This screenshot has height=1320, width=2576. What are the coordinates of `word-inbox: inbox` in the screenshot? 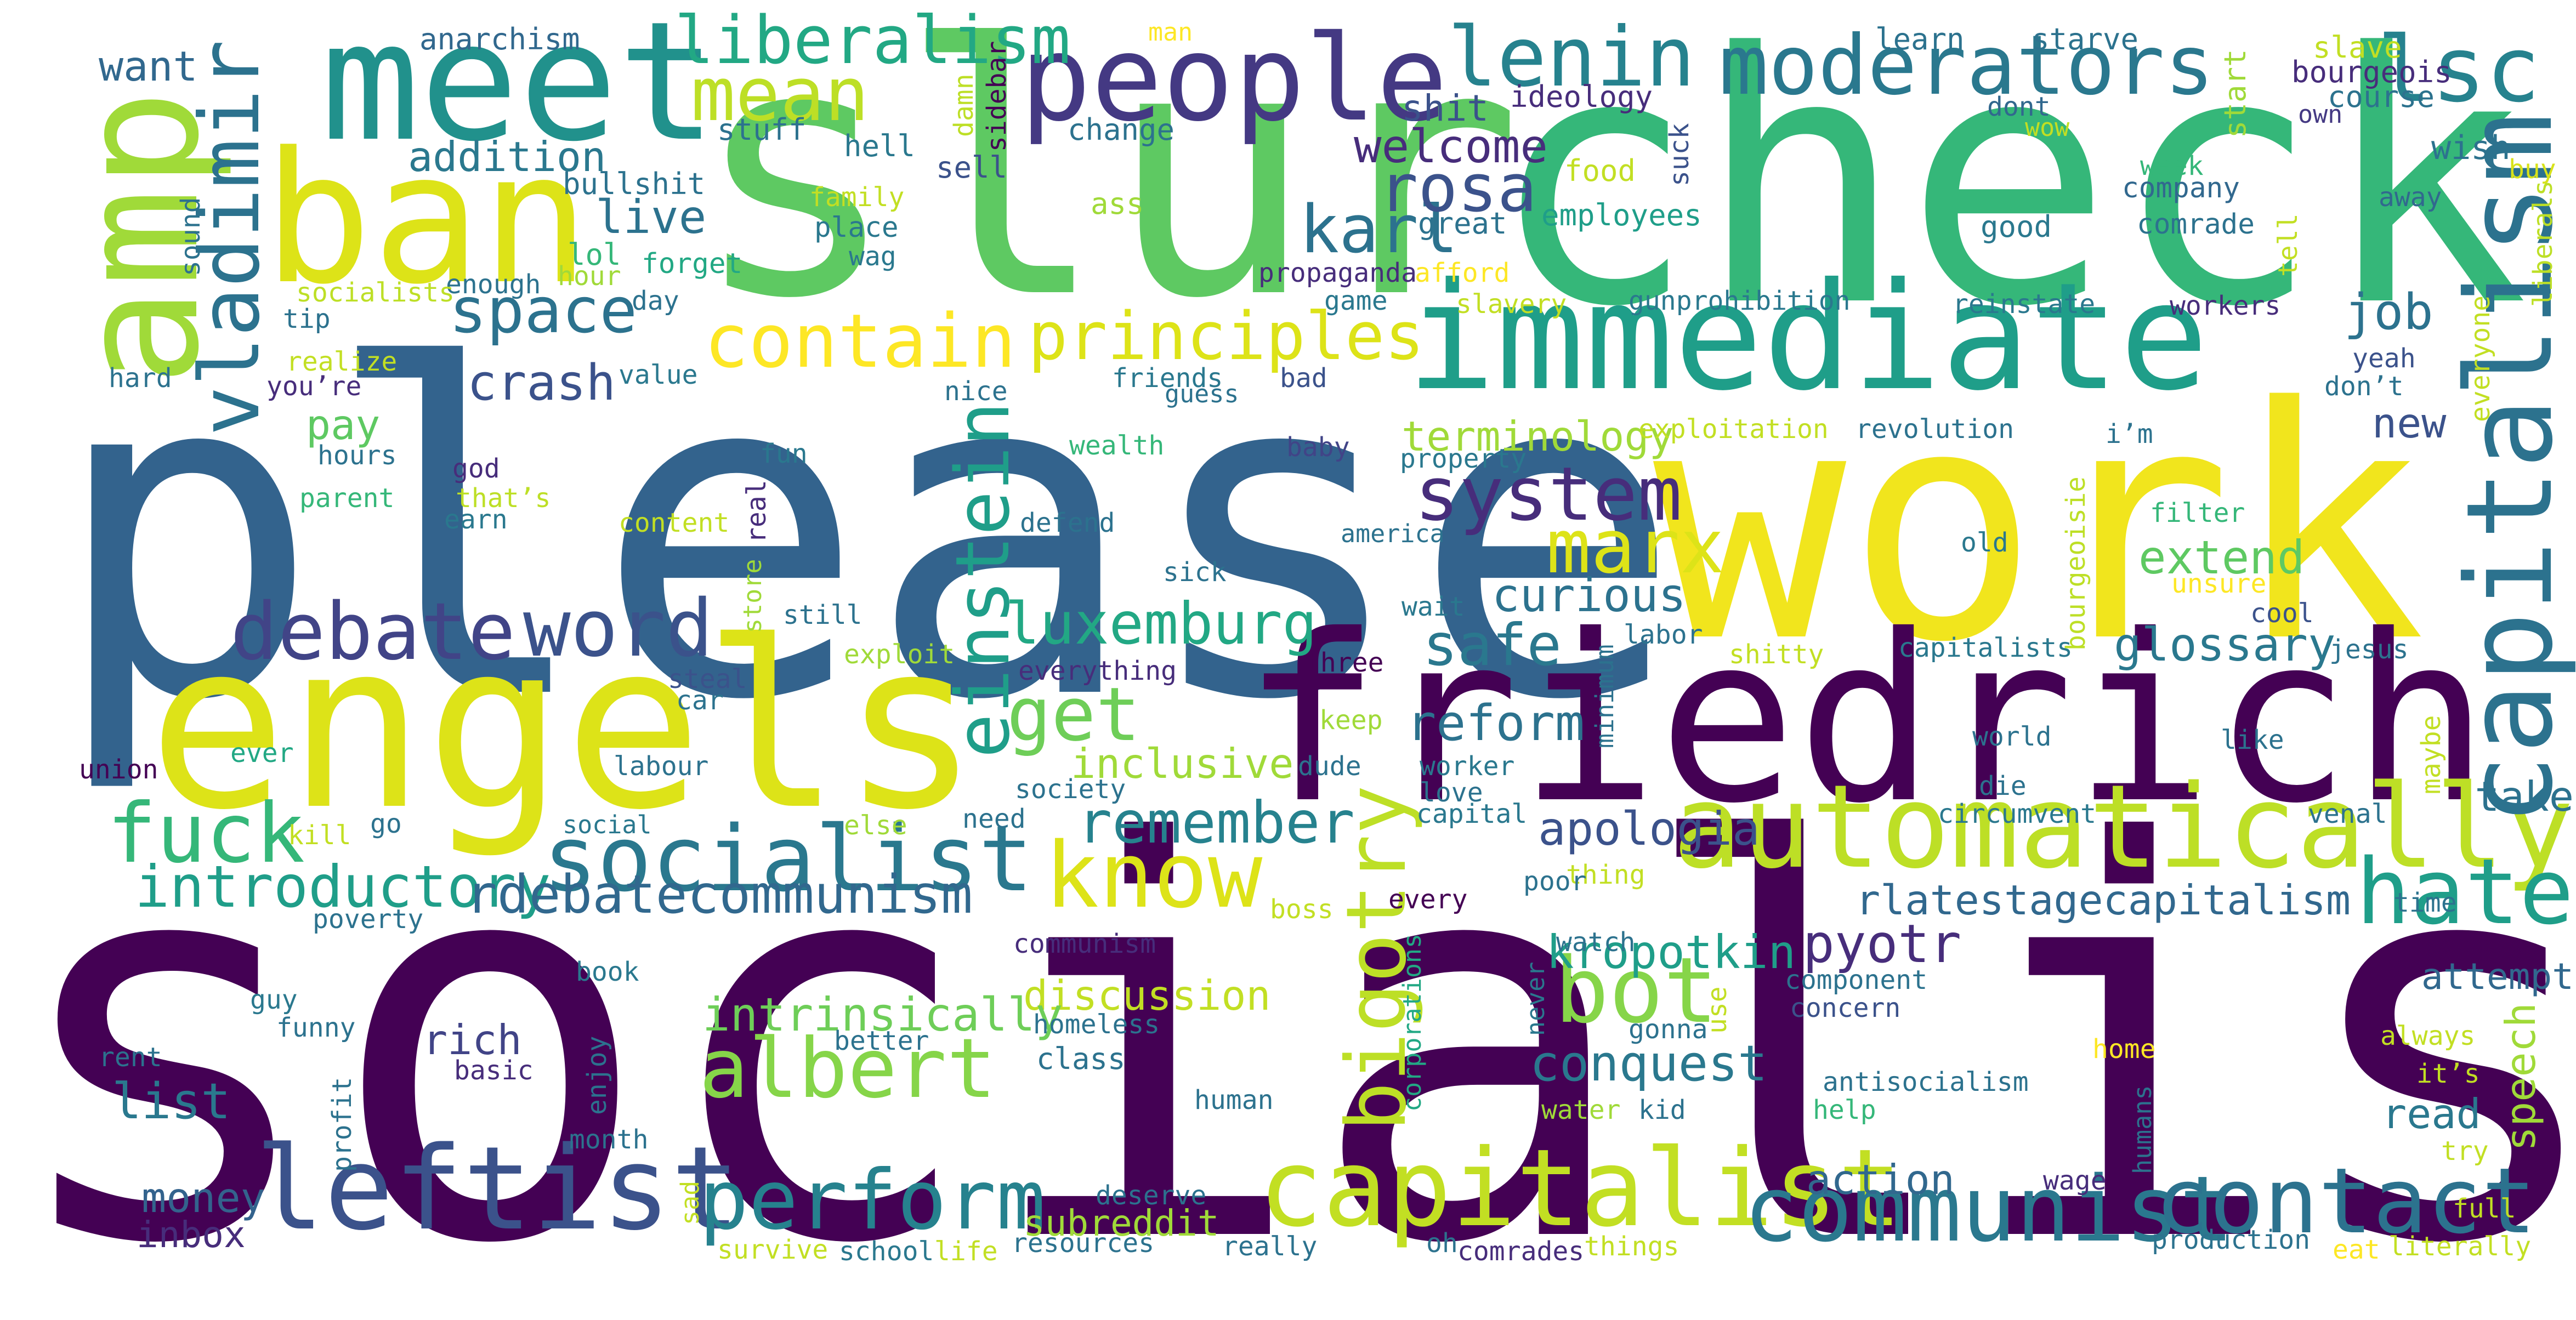 It's located at (191, 1235).